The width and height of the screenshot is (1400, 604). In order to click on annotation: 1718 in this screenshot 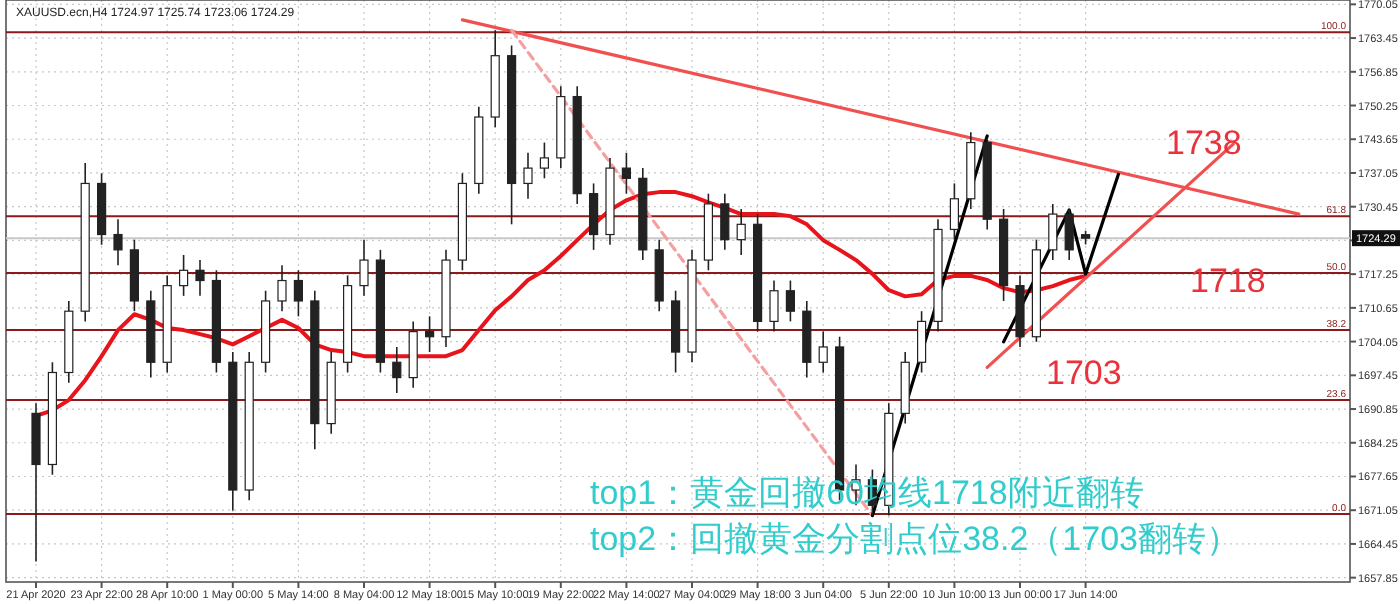, I will do `click(1228, 281)`.